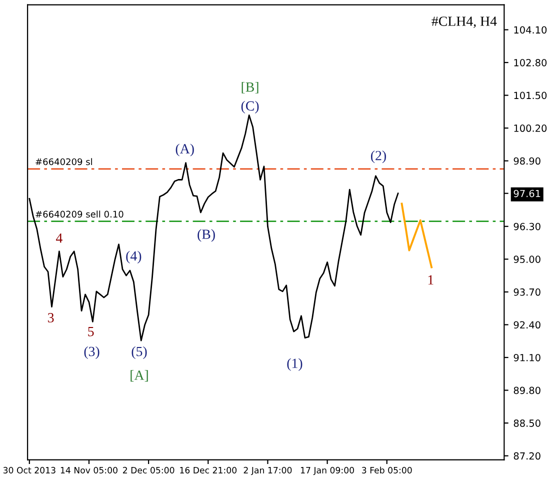 This screenshot has width=551, height=479. What do you see at coordinates (527, 390) in the screenshot?
I see `y-tick-label: 89.80` at bounding box center [527, 390].